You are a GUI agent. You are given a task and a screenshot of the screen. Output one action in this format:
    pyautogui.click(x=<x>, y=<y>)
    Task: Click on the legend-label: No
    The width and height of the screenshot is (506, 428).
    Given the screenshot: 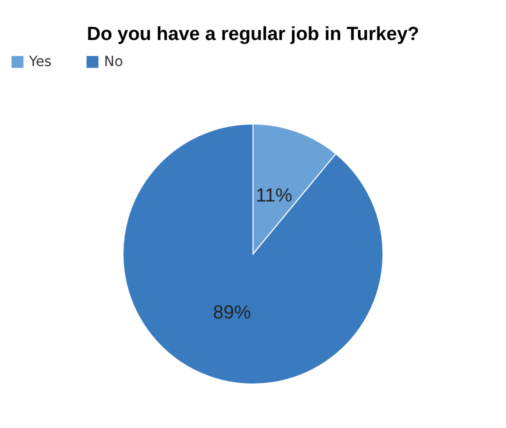 What is the action you would take?
    pyautogui.click(x=114, y=62)
    